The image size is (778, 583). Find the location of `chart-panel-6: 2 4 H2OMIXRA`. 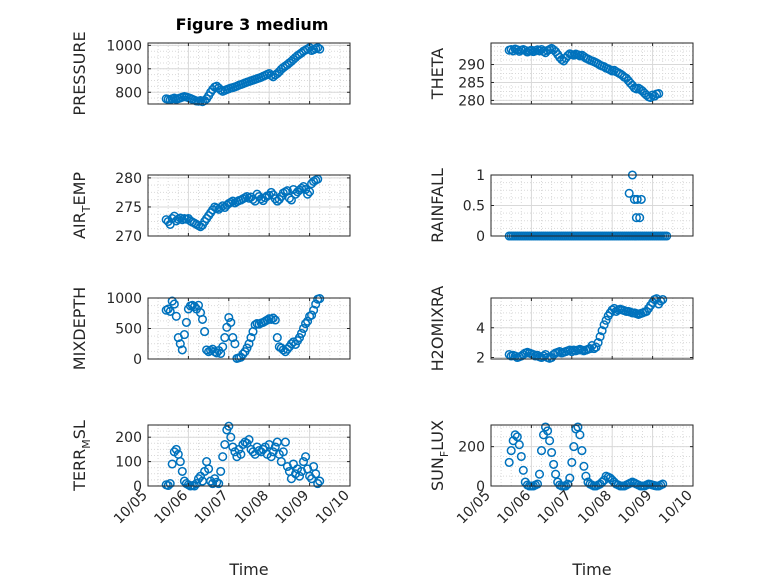

chart-panel-6: 2 4 H2OMIXRA is located at coordinates (561, 329).